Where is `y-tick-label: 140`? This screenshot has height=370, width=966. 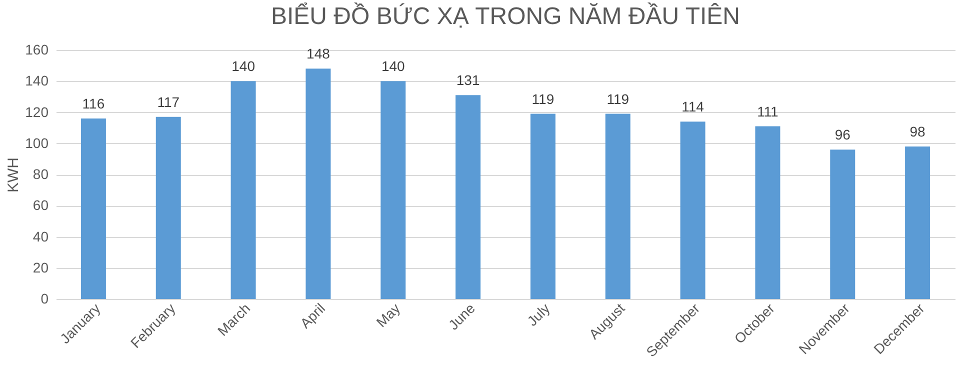
y-tick-label: 140 is located at coordinates (37, 80).